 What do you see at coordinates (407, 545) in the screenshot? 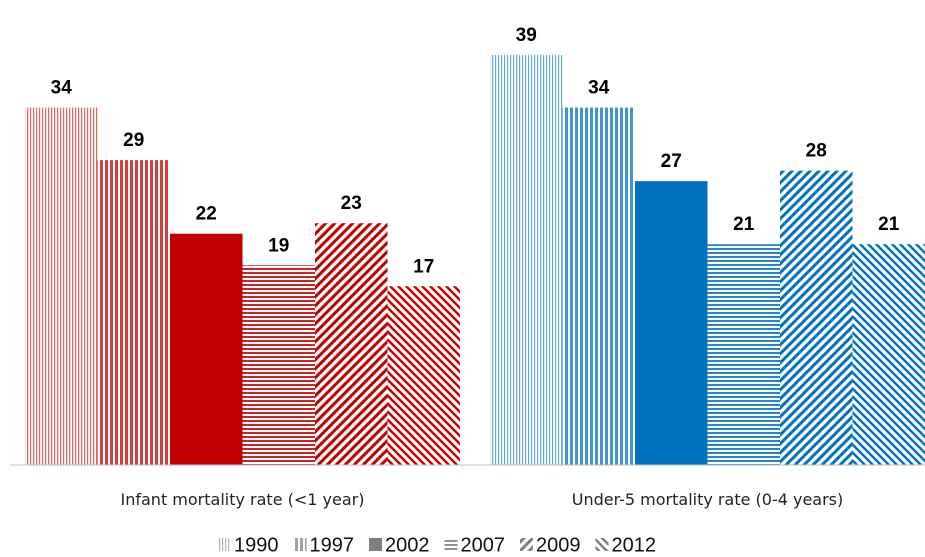
I see `legend-label: 2002` at bounding box center [407, 545].